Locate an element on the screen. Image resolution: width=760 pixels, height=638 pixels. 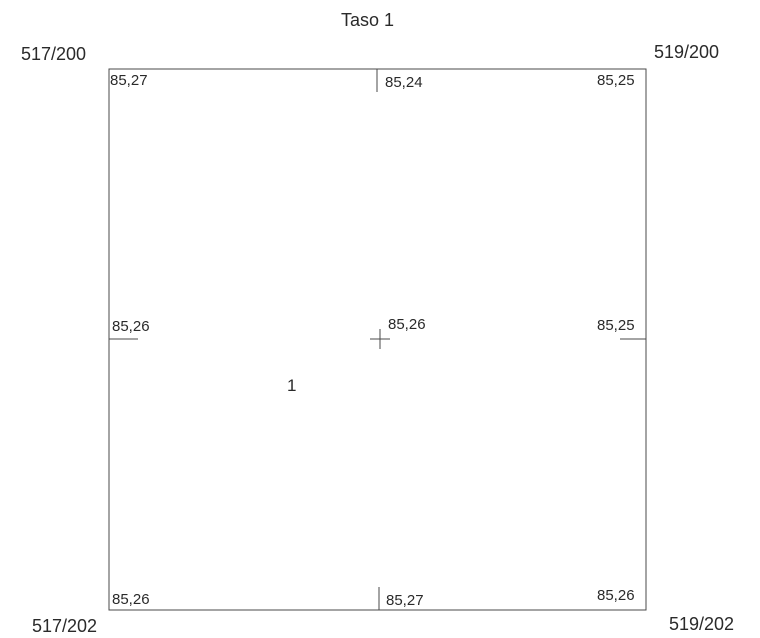
elevation-middle-right: 85,25 is located at coordinates (616, 325).